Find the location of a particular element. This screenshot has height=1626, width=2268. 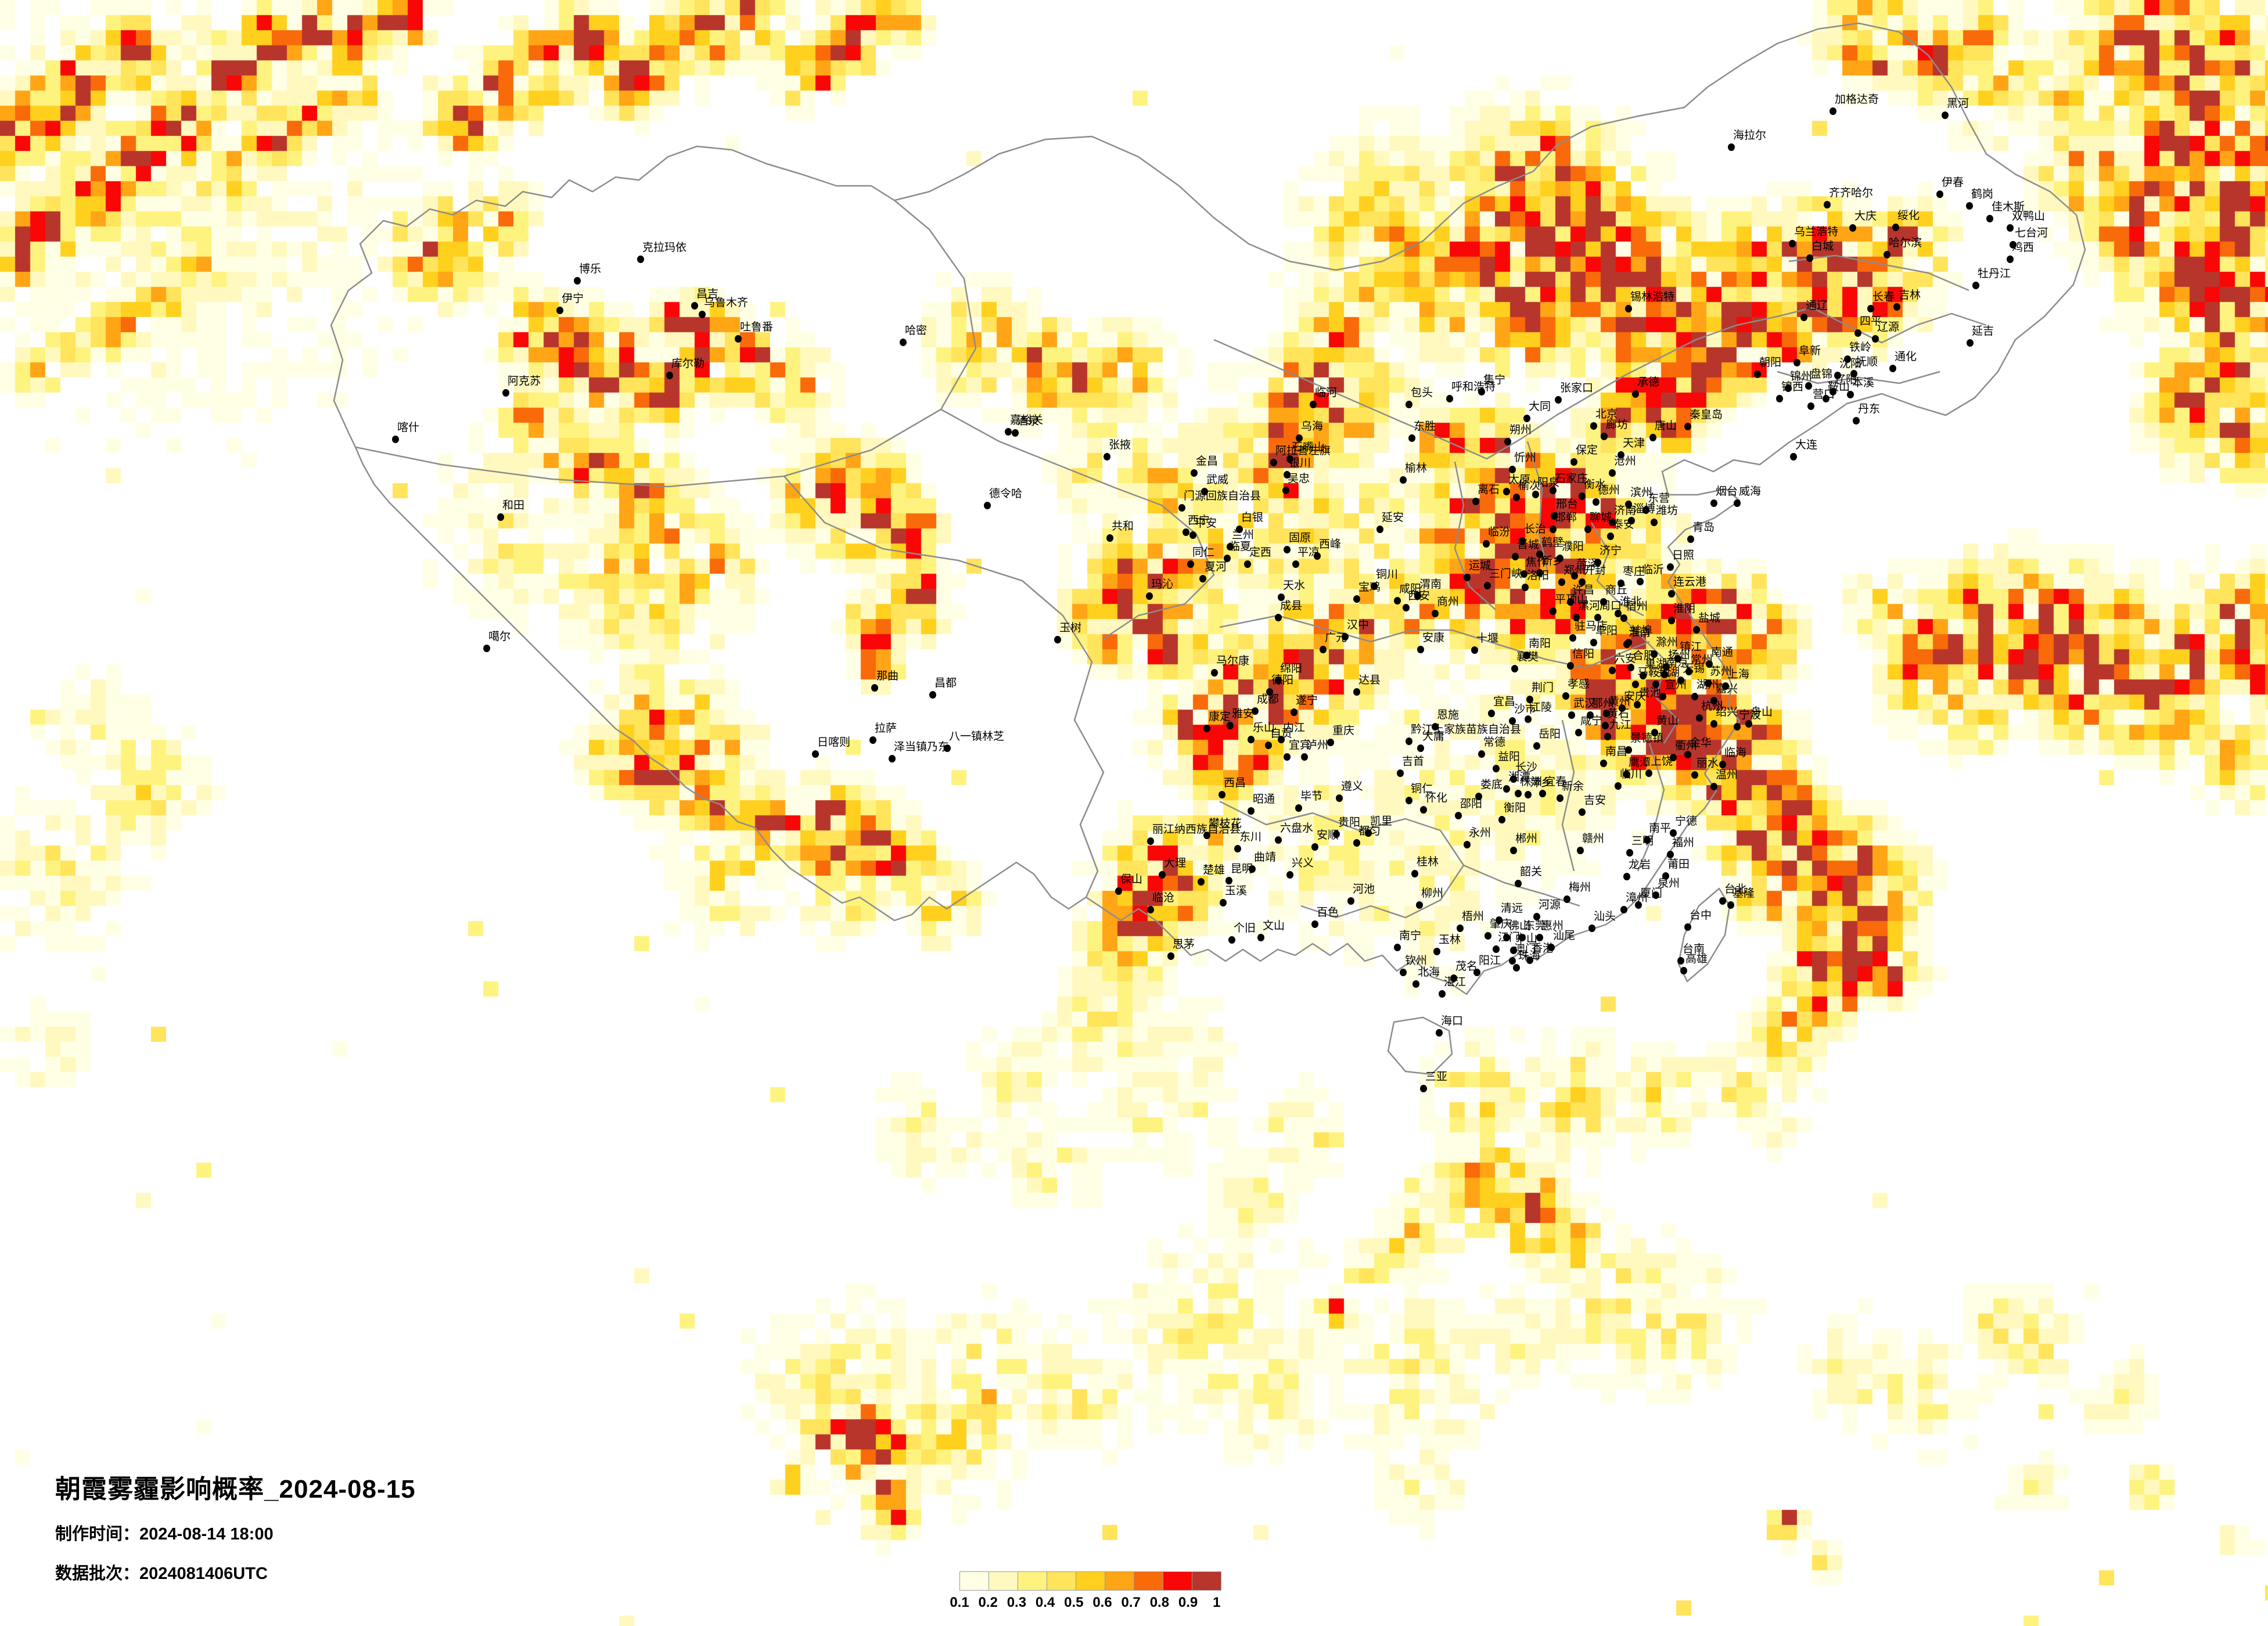

city-label: 金昌 is located at coordinates (1207, 461).